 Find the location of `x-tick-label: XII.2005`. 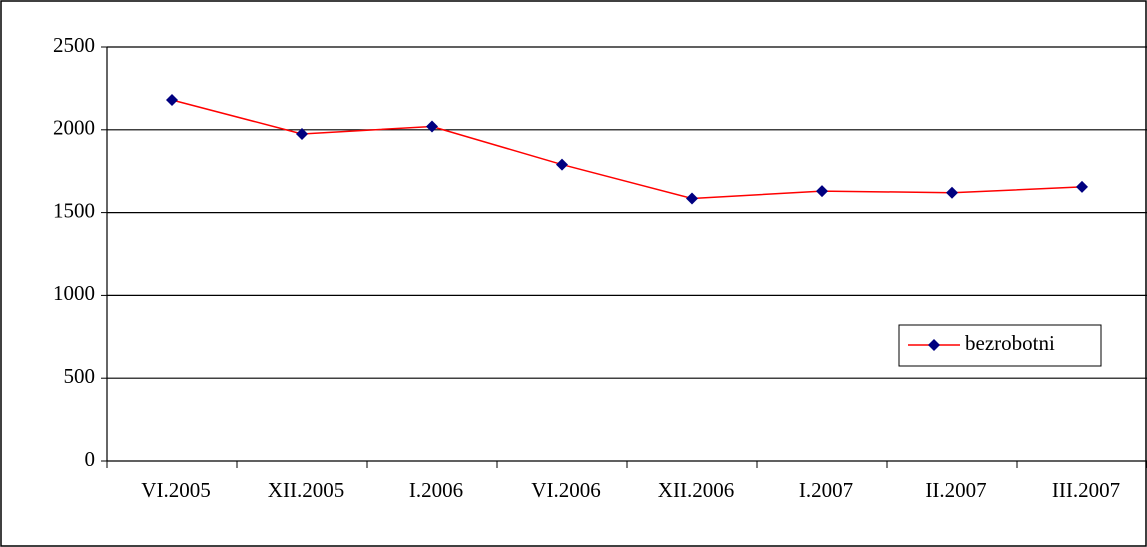

x-tick-label: XII.2005 is located at coordinates (306, 490).